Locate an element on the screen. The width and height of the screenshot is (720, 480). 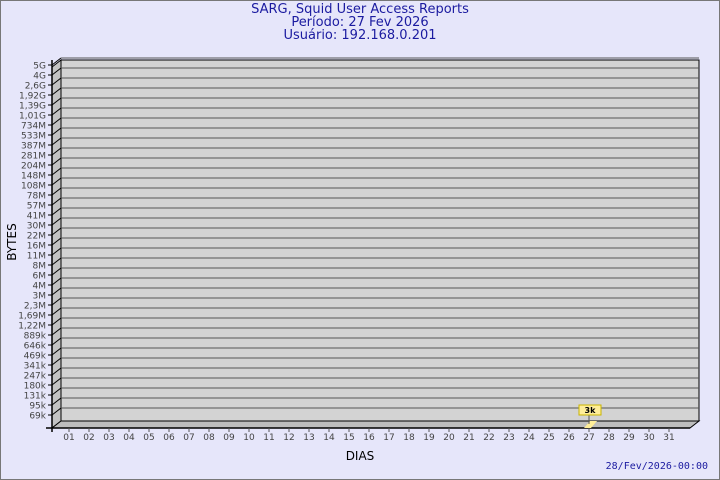
x-tick-label: 06 is located at coordinates (169, 438).